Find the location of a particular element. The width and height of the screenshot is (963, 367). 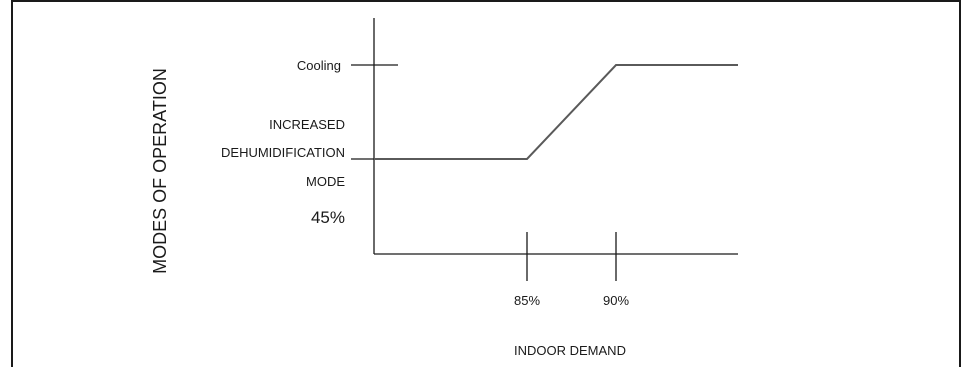

dehum-label-line1: INCREASED is located at coordinates (307, 124).